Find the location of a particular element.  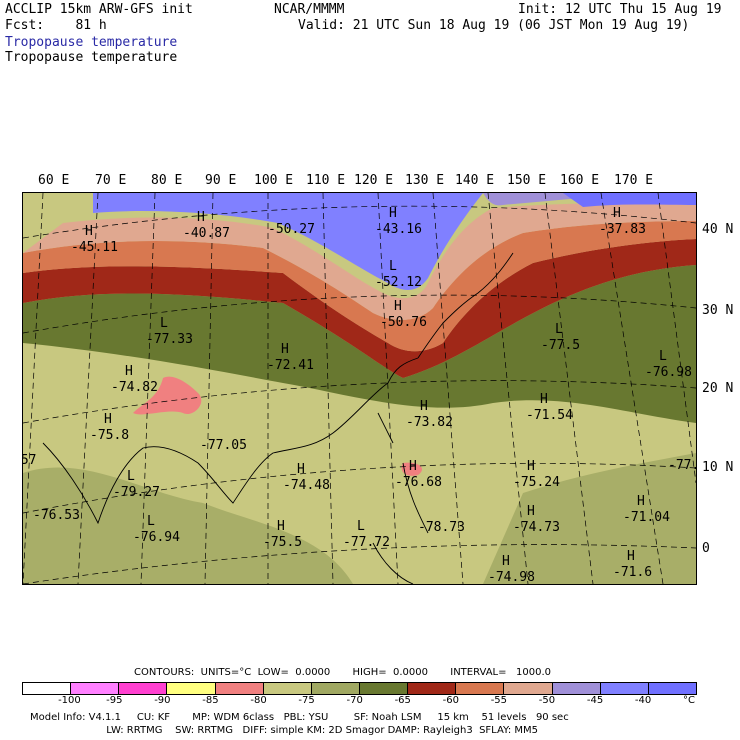

field-name-2: Tropopause temperature is located at coordinates (91, 57).